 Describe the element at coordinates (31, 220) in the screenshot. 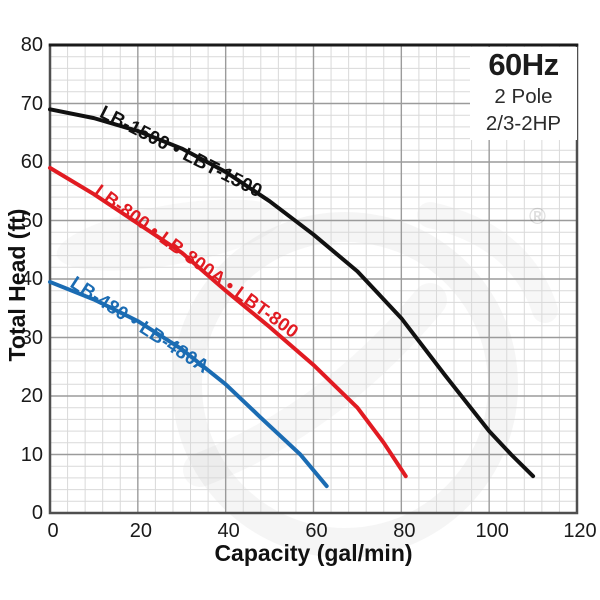

I see `y-tick-label-50: 50` at that location.